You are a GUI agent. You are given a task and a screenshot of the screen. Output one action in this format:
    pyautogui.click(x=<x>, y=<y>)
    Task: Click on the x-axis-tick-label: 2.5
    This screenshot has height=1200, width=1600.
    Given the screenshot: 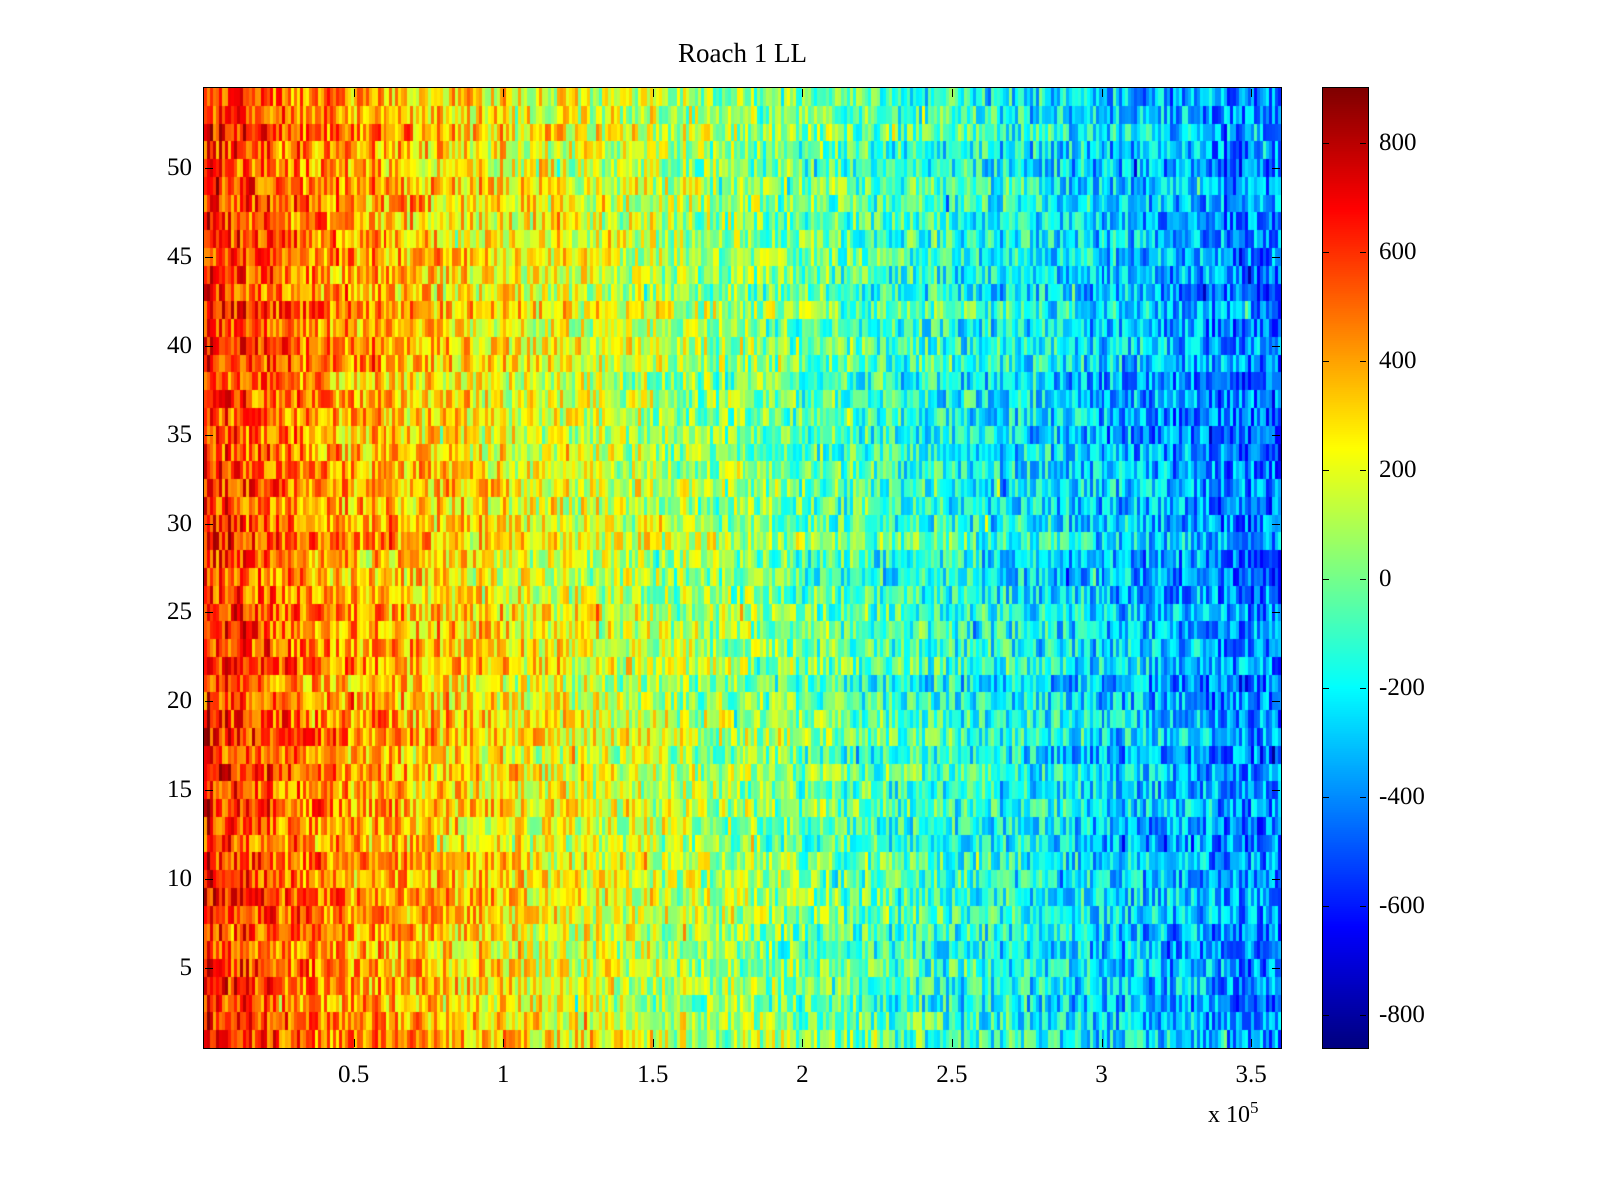 What is the action you would take?
    pyautogui.click(x=952, y=1074)
    